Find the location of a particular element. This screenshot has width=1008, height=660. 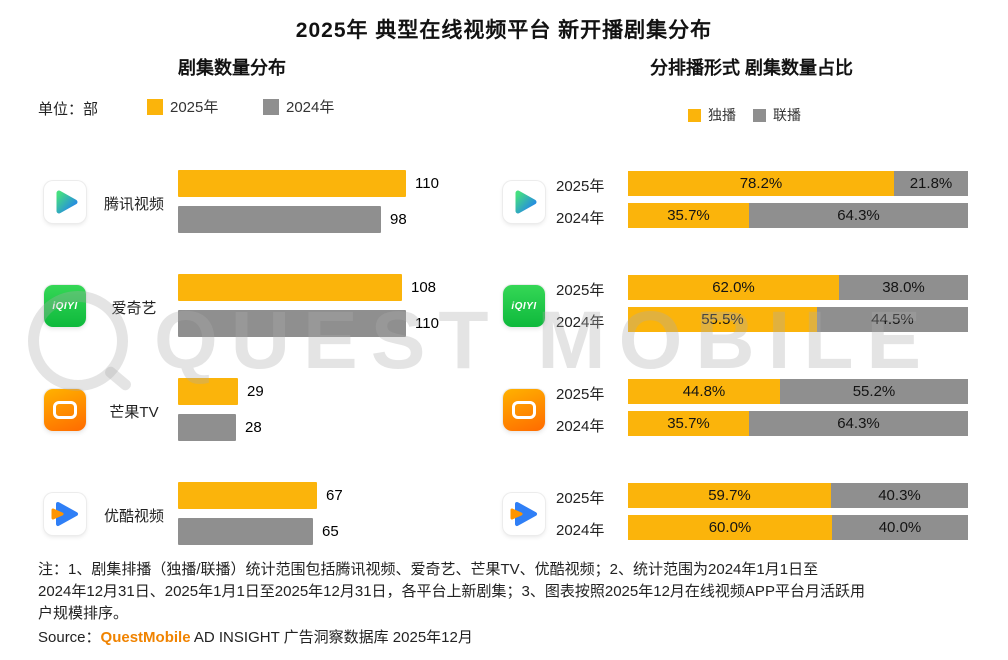

legend-item-joint: 联播 is located at coordinates (777, 115).